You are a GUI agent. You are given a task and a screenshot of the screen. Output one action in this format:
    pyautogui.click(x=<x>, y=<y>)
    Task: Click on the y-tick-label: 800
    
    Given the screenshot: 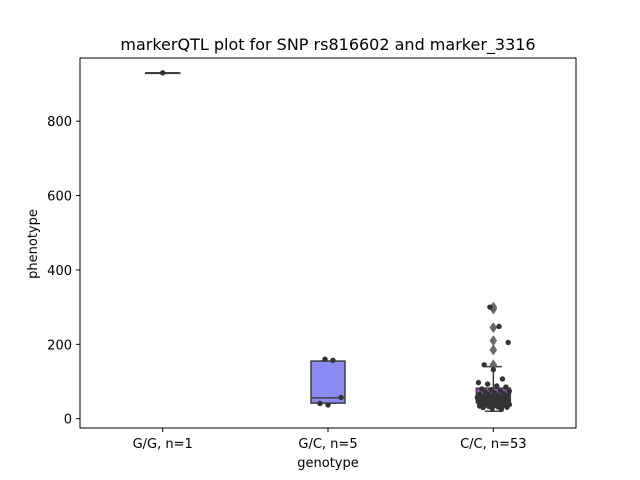 What is the action you would take?
    pyautogui.click(x=59, y=122)
    